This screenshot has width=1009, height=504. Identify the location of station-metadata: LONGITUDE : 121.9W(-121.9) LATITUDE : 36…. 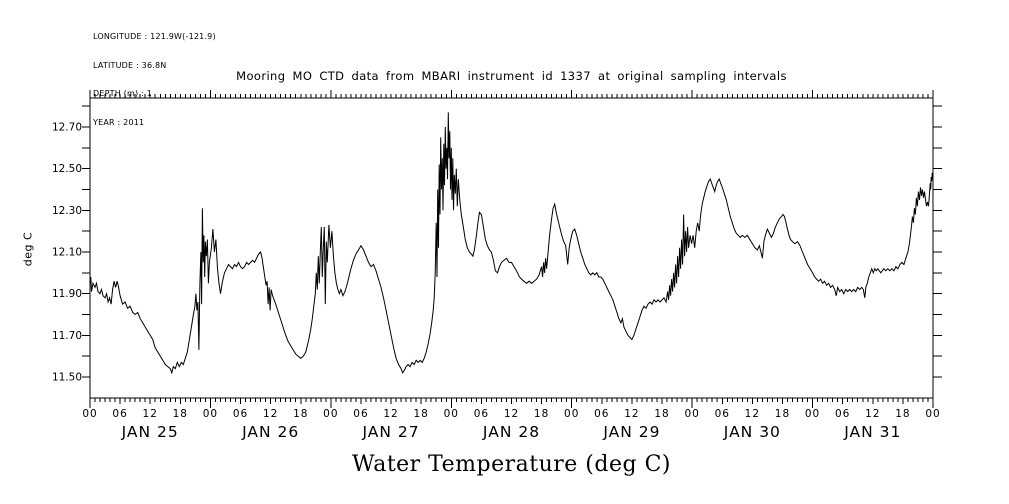
(154, 79).